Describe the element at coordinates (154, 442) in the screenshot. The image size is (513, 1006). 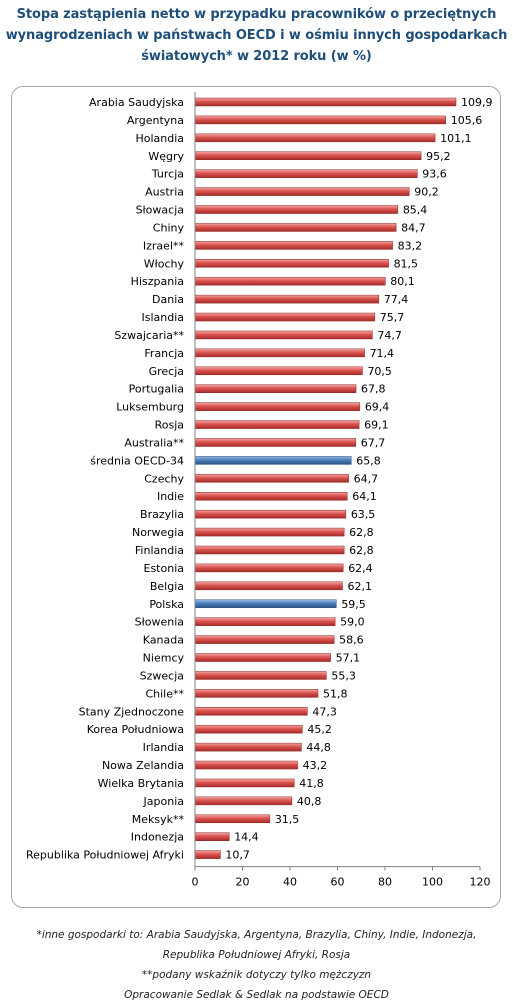
I see `category-label-australia: Australia**` at that location.